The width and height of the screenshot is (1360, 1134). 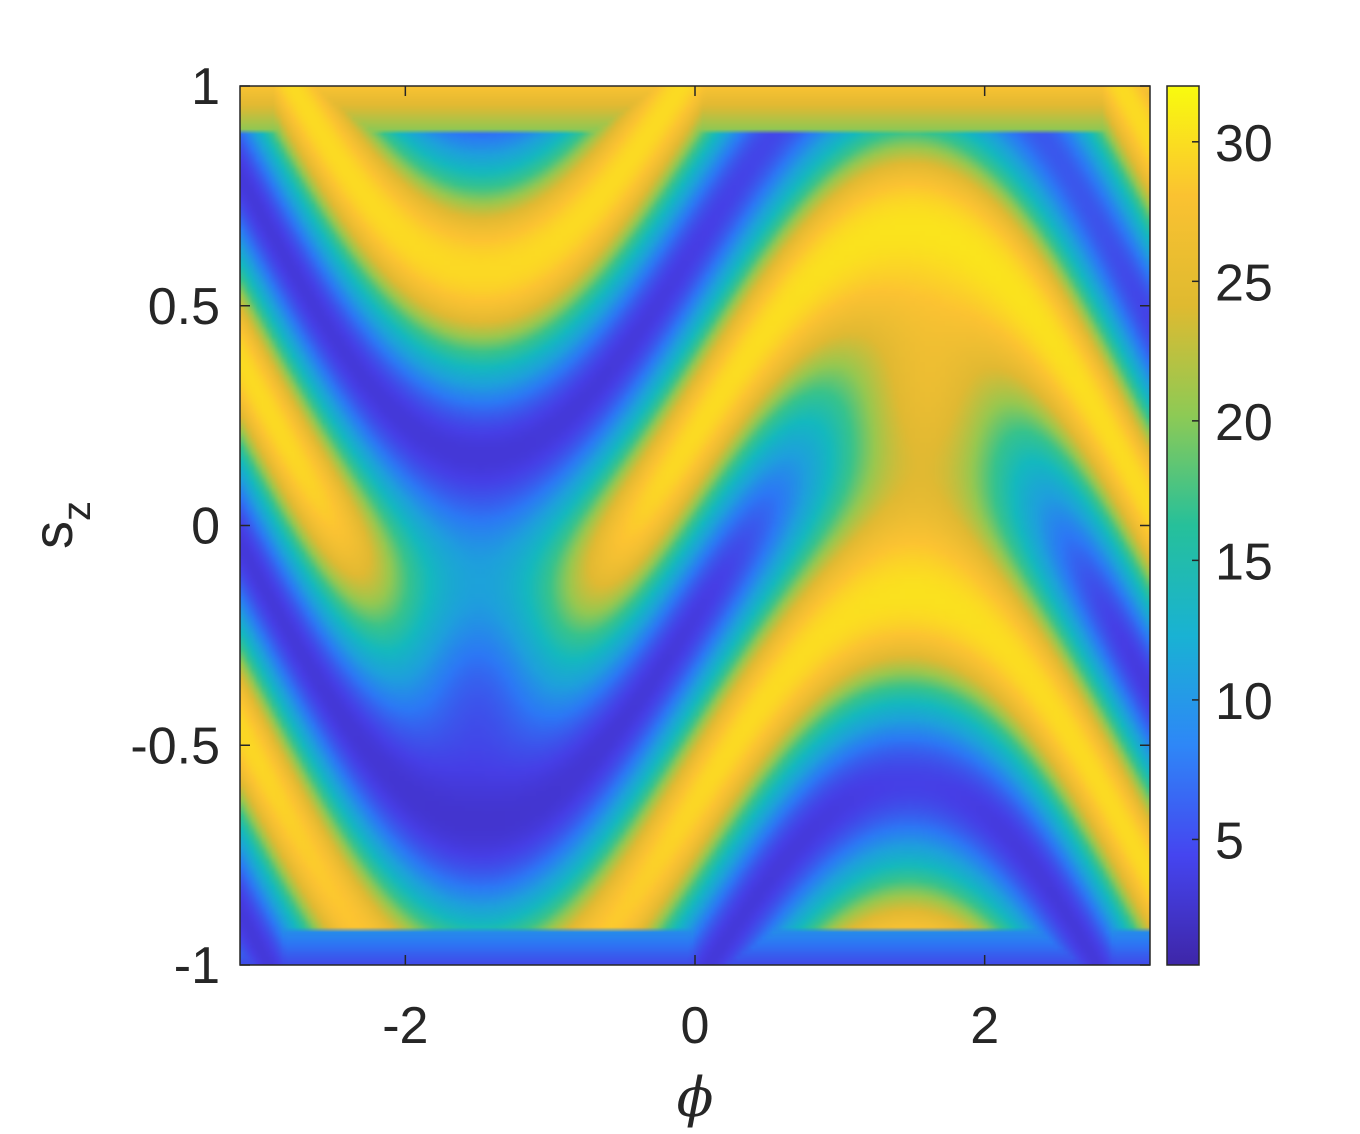 What do you see at coordinates (405, 1026) in the screenshot?
I see `x-tick-label: -2` at bounding box center [405, 1026].